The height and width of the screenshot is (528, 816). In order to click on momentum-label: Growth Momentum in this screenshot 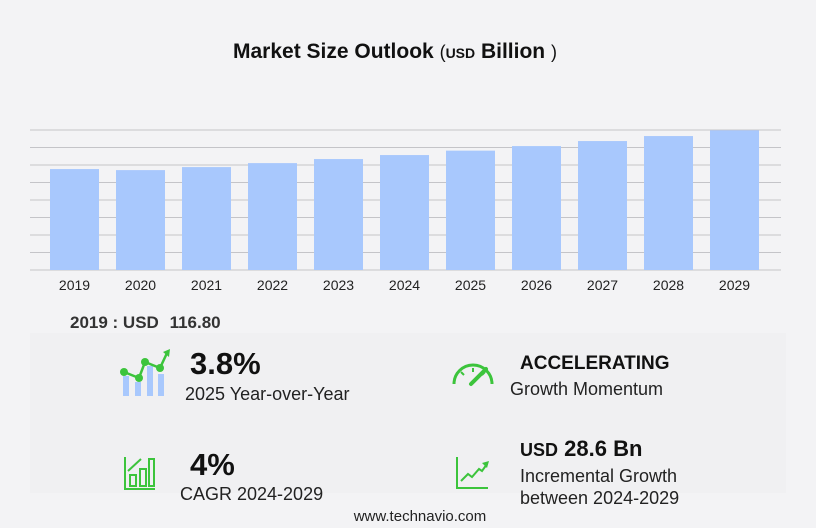, I will do `click(587, 389)`.